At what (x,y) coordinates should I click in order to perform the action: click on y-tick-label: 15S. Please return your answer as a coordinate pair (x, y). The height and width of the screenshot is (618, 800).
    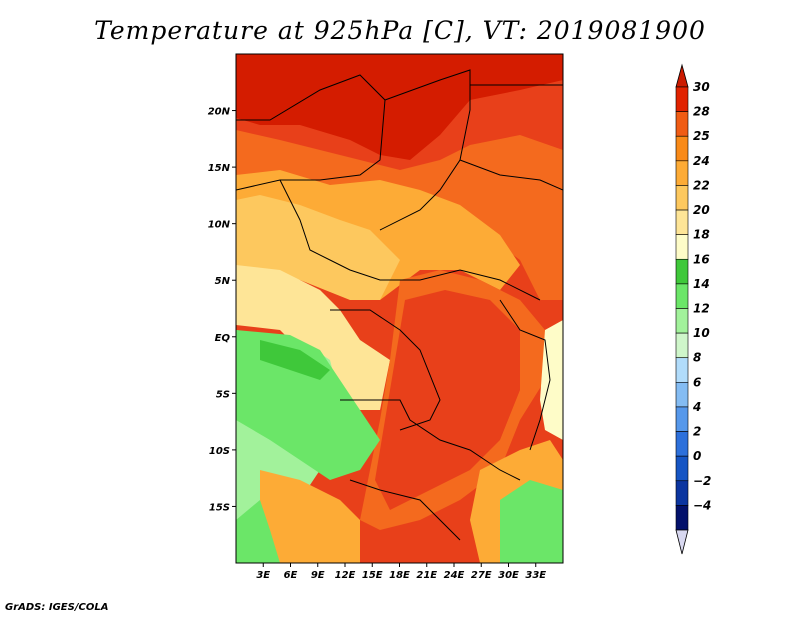
    Looking at the image, I should click on (219, 507).